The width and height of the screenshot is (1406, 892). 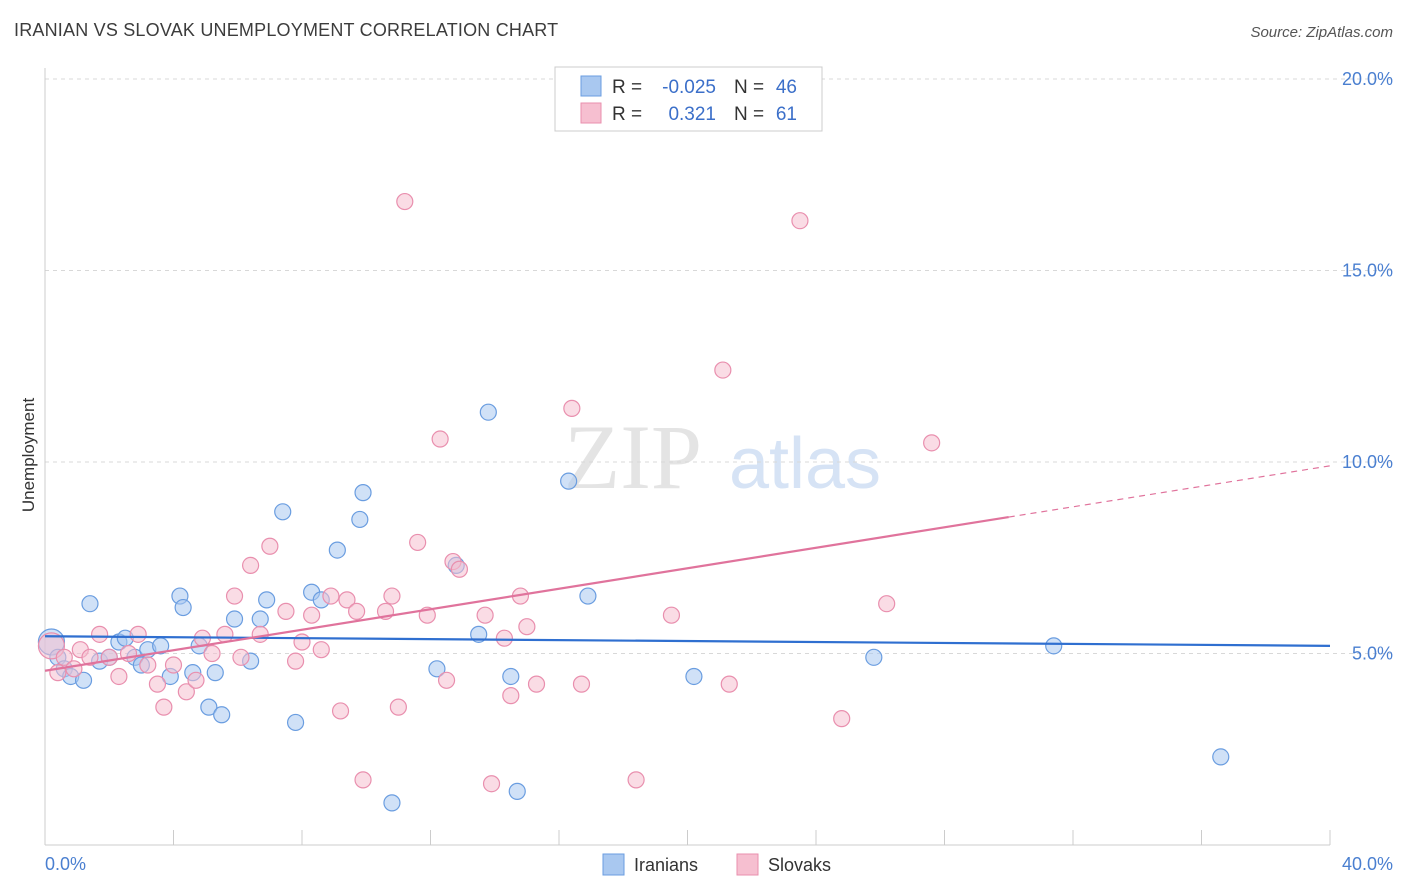 What do you see at coordinates (786, 114) in the screenshot?
I see `legend-n-value-2: 61` at bounding box center [786, 114].